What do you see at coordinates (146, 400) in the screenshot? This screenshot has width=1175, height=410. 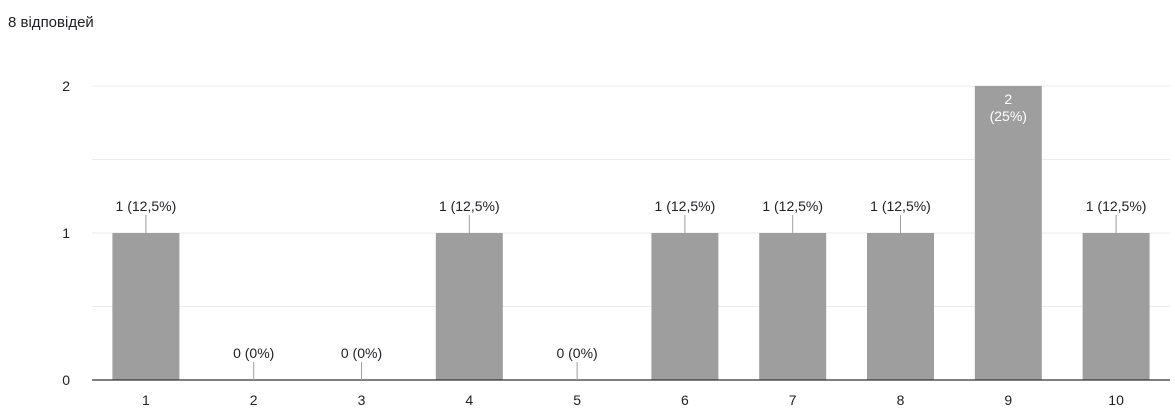 I see `x-tick-label: 1` at bounding box center [146, 400].